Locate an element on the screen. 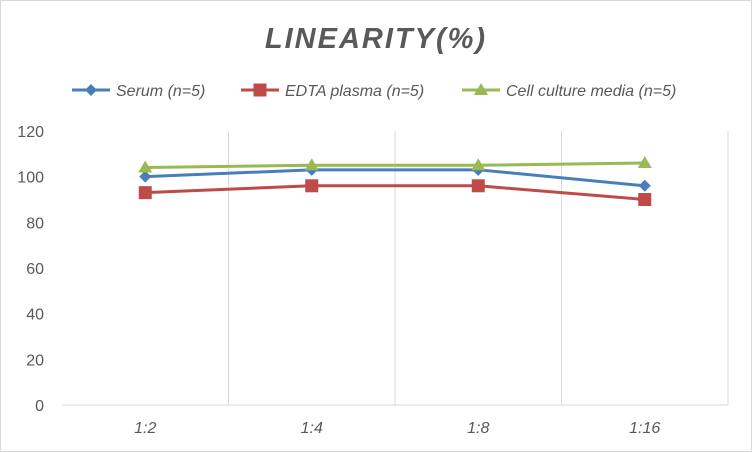  y-tick-label: 40 is located at coordinates (35, 315).